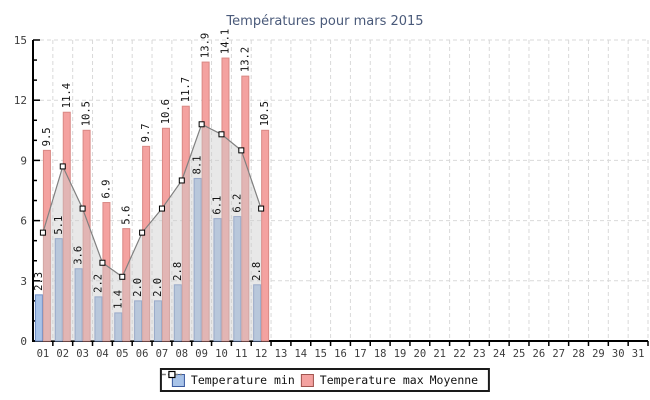 The width and height of the screenshot is (650, 400). What do you see at coordinates (201, 354) in the screenshot?
I see `x-tick-label: 09` at bounding box center [201, 354].